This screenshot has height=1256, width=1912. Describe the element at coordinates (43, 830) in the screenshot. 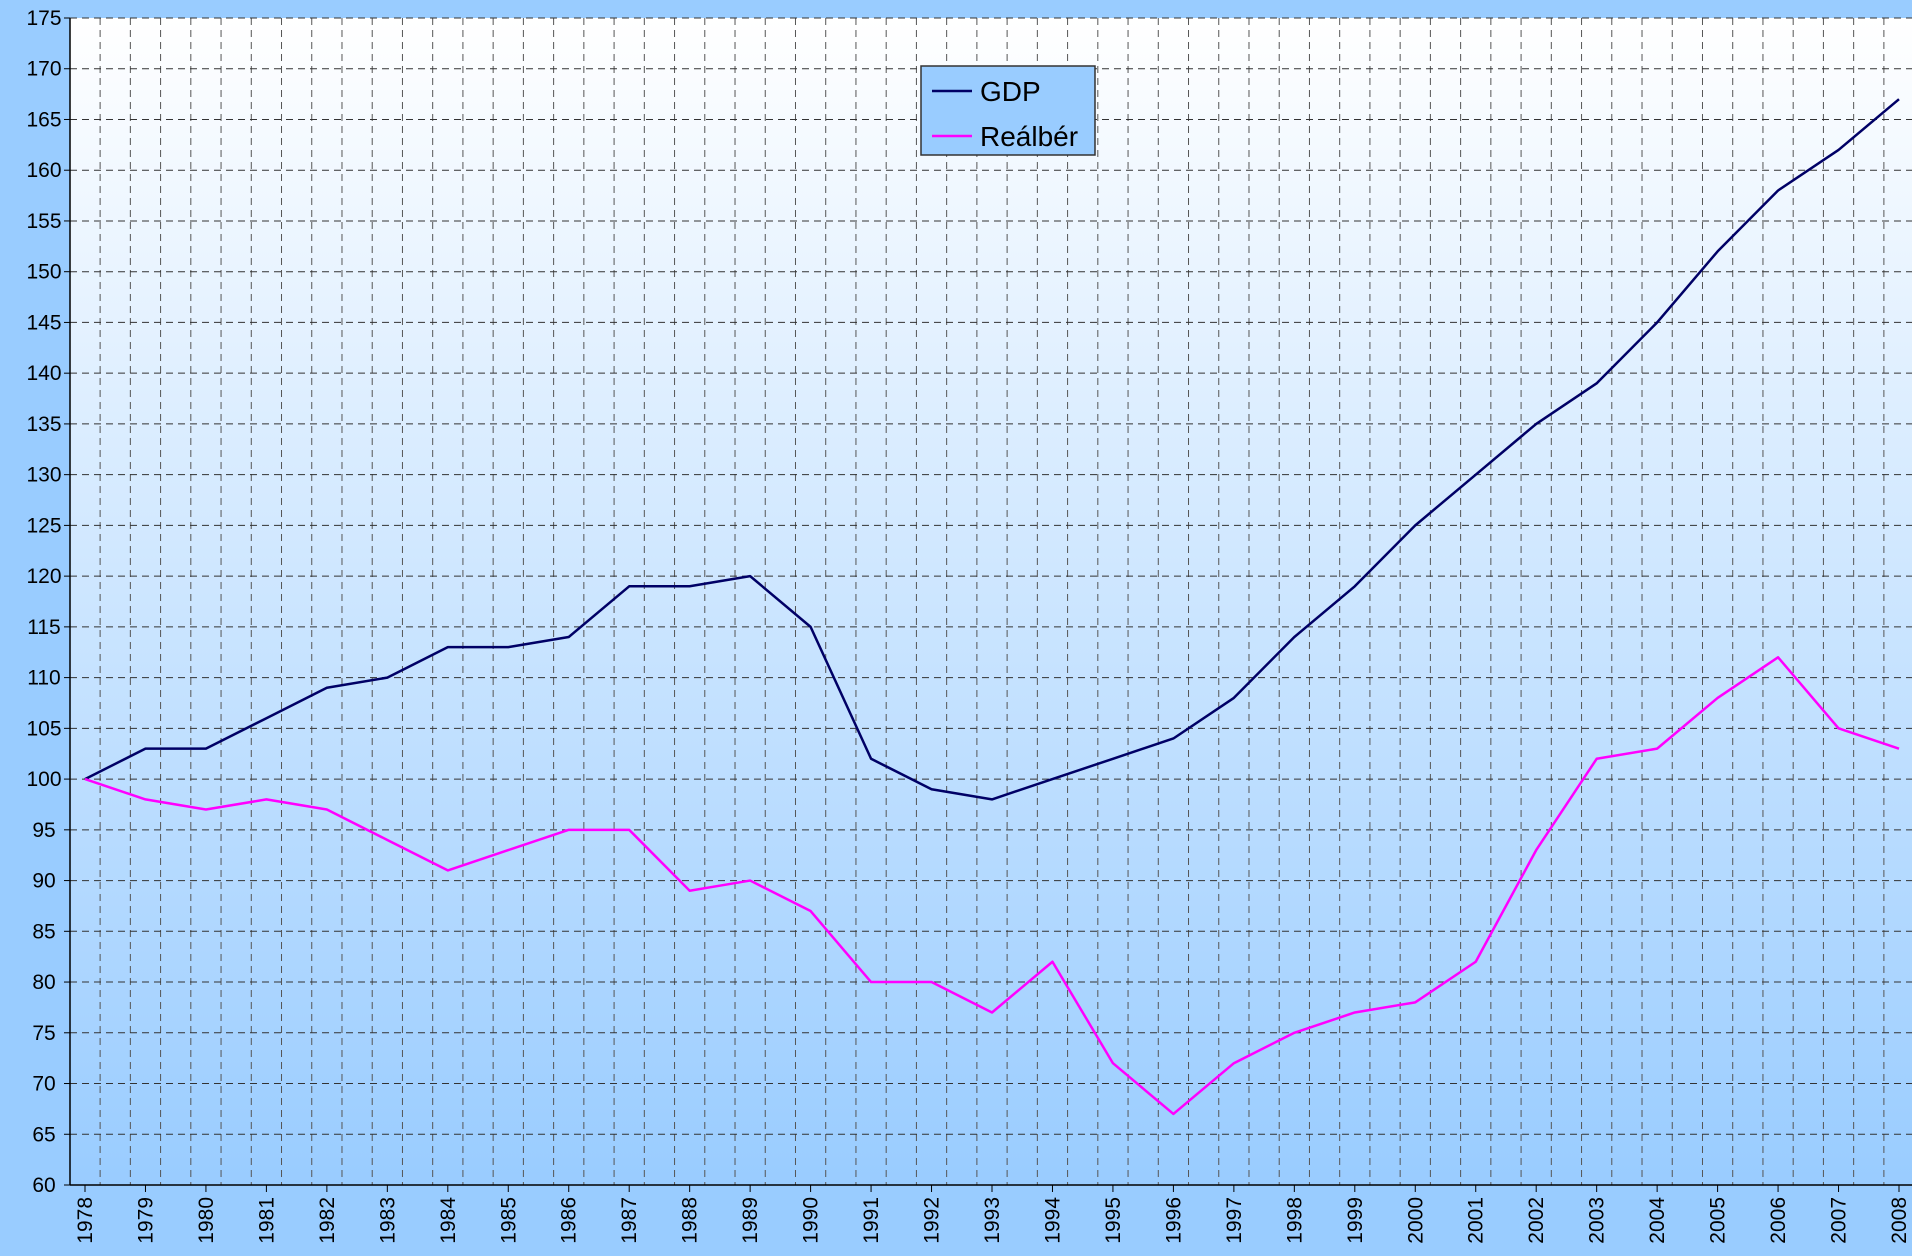

I see `y-tick-label: 95` at that location.